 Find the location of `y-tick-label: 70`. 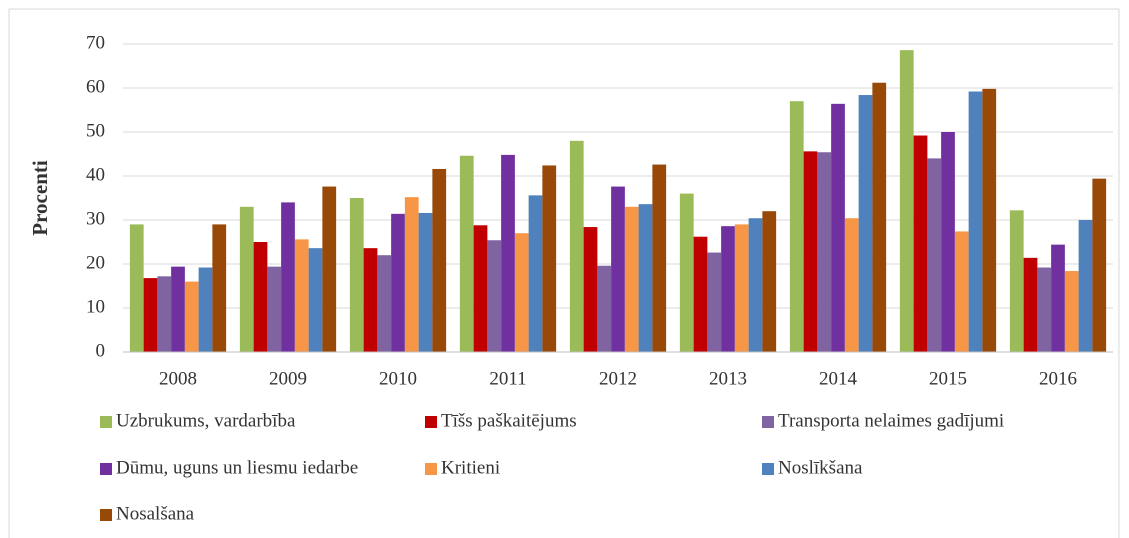

y-tick-label: 70 is located at coordinates (95, 42).